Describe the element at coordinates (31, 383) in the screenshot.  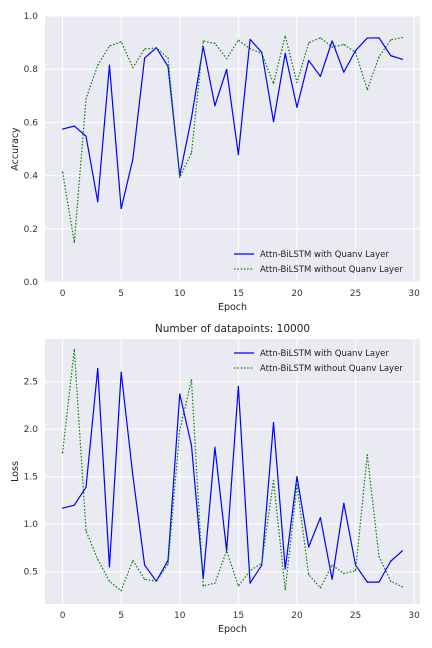
I see `y-tick-label: 2.5` at that location.